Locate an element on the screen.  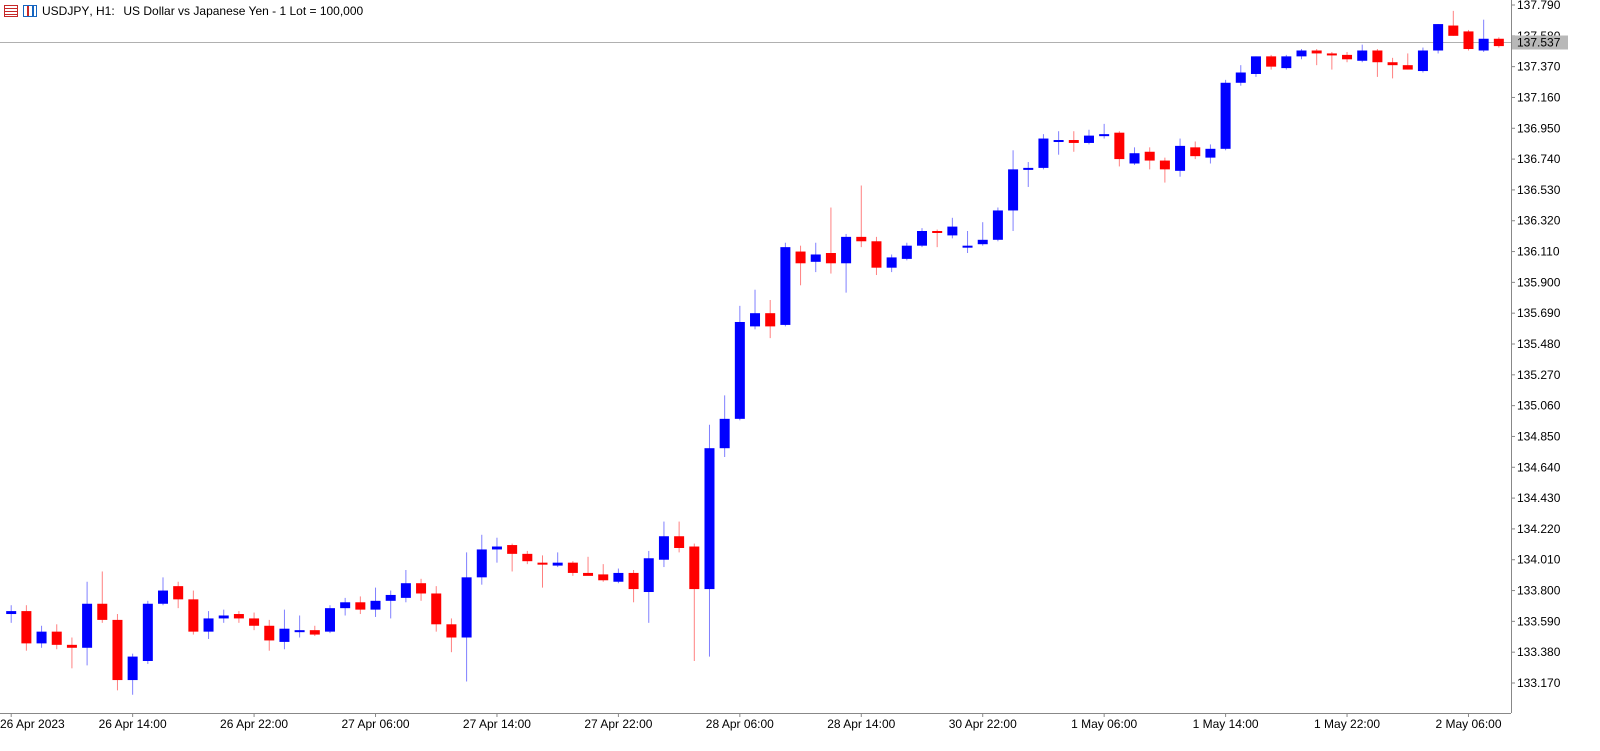
time-tick-label: 1 May 22:00 is located at coordinates (1347, 724).